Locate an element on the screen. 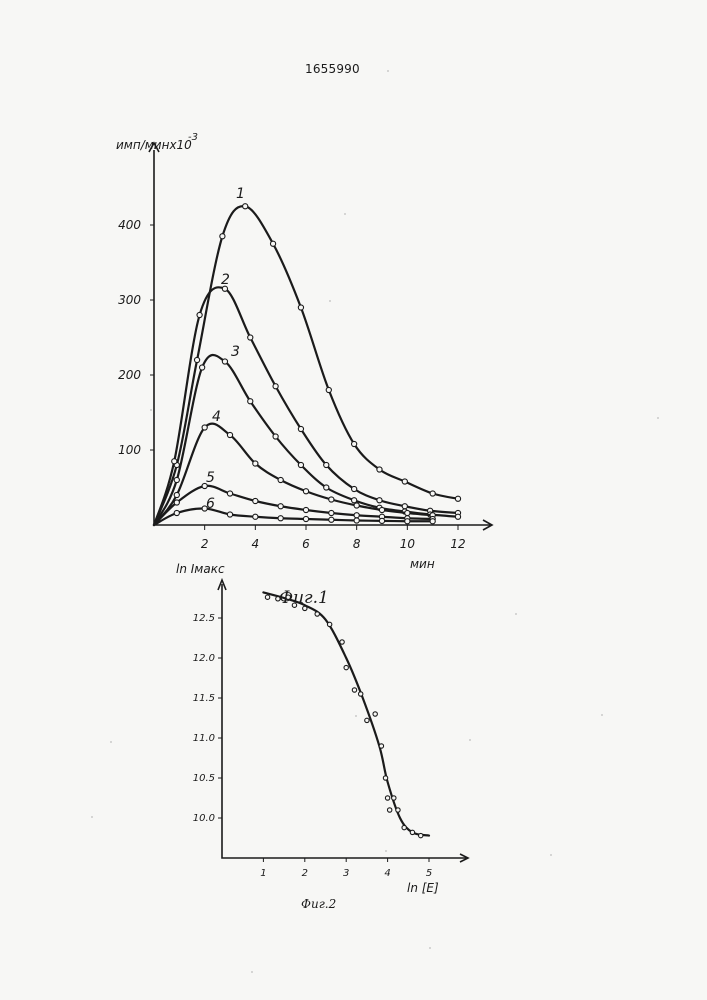  figure-2-y-tick-label: 11.5 is located at coordinates (204, 698).